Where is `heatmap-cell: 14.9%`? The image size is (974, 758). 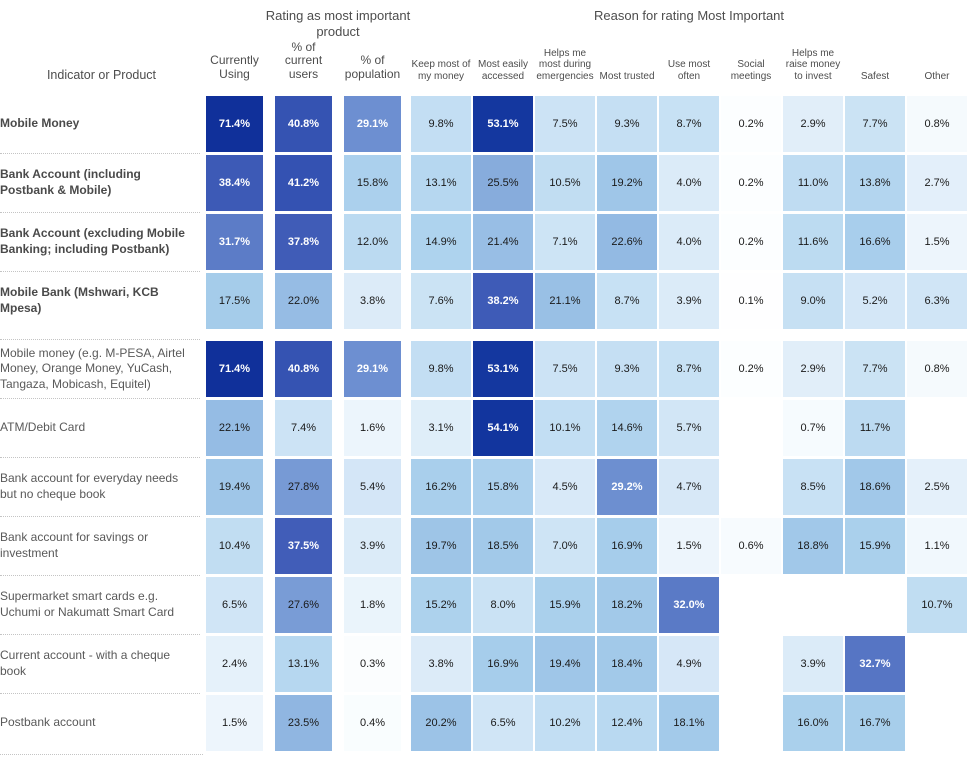 heatmap-cell: 14.9% is located at coordinates (441, 242).